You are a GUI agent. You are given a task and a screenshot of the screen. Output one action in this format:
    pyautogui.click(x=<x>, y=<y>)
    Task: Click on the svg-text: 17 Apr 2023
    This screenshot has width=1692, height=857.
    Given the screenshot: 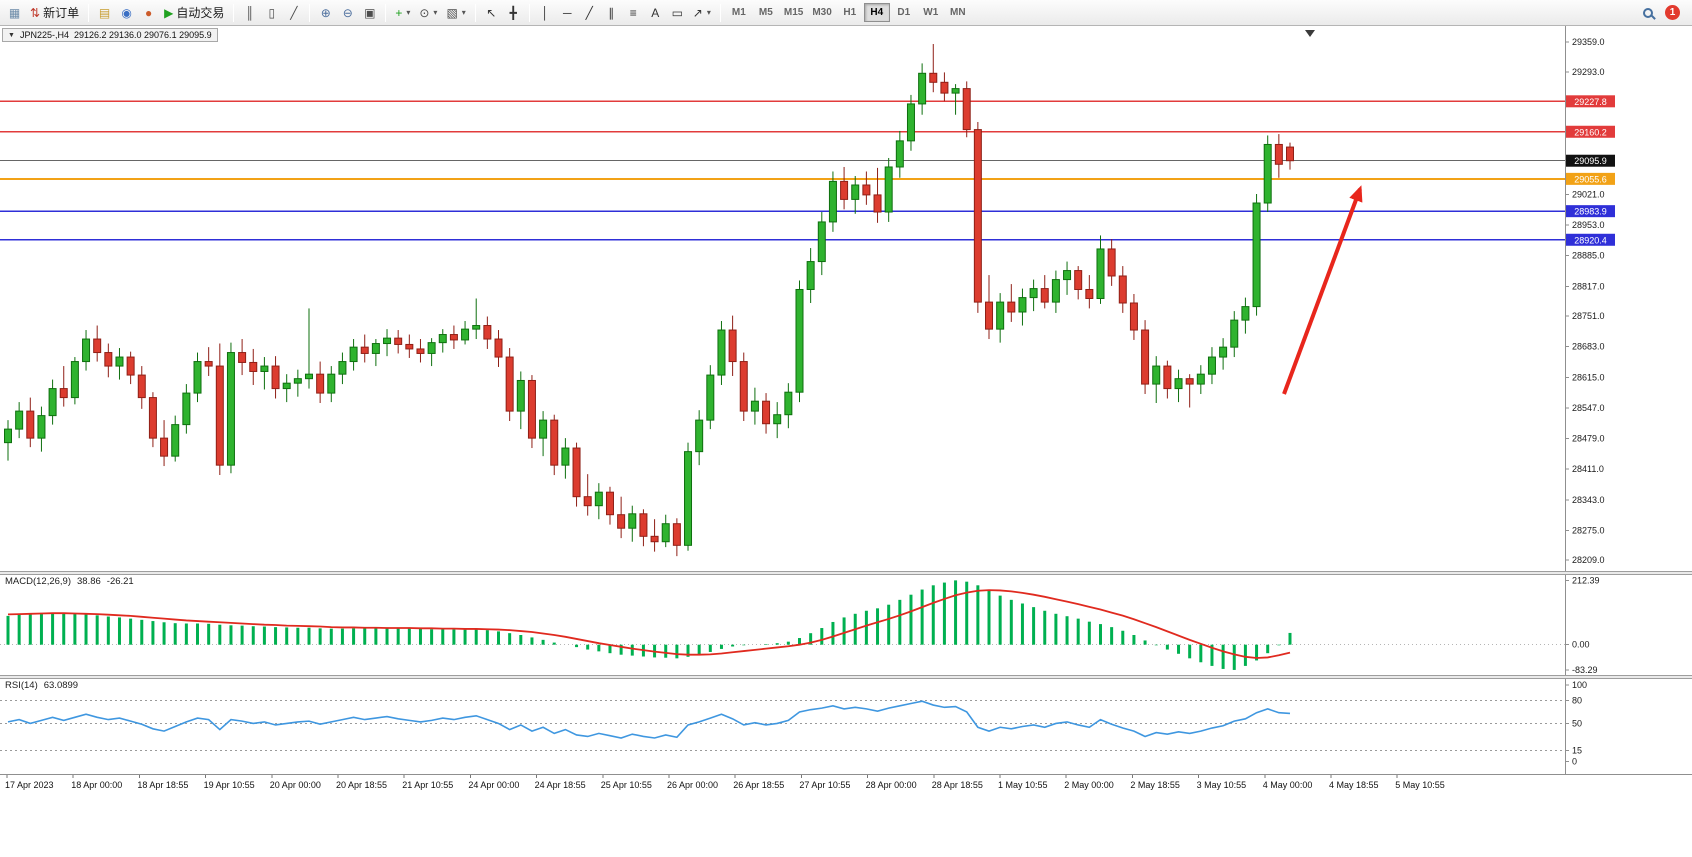 What is the action you would take?
    pyautogui.click(x=29, y=785)
    